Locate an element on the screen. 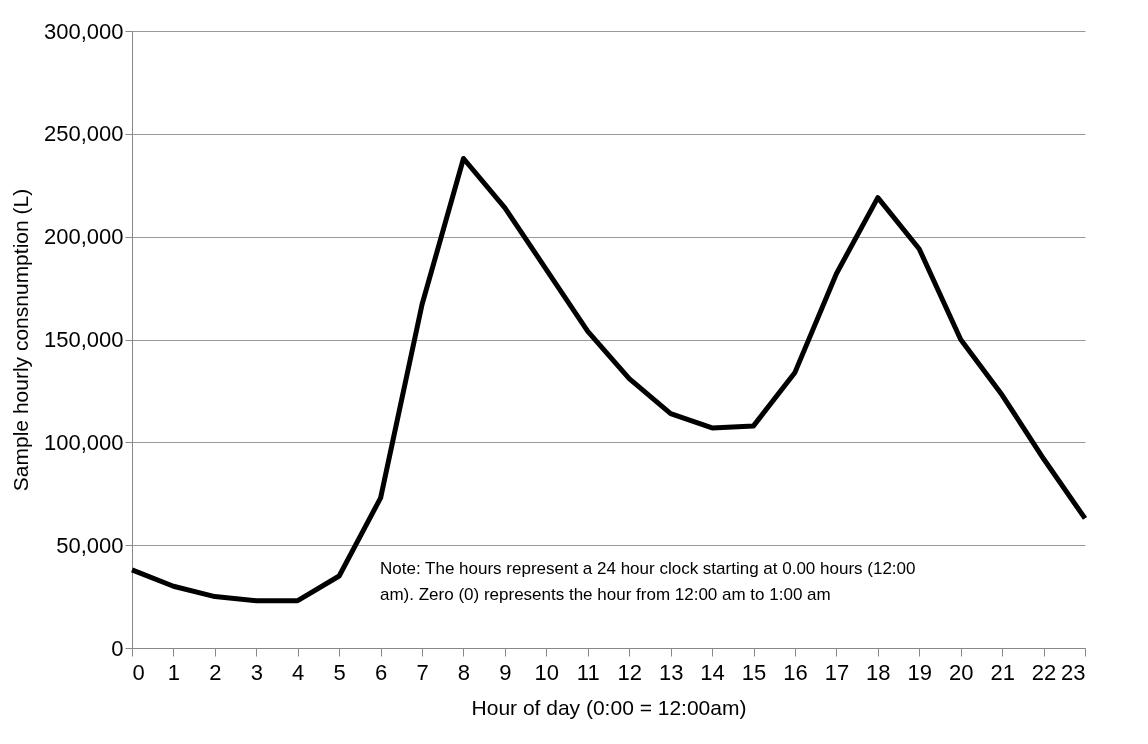  y-tick-label: 150,000 is located at coordinates (83, 339).